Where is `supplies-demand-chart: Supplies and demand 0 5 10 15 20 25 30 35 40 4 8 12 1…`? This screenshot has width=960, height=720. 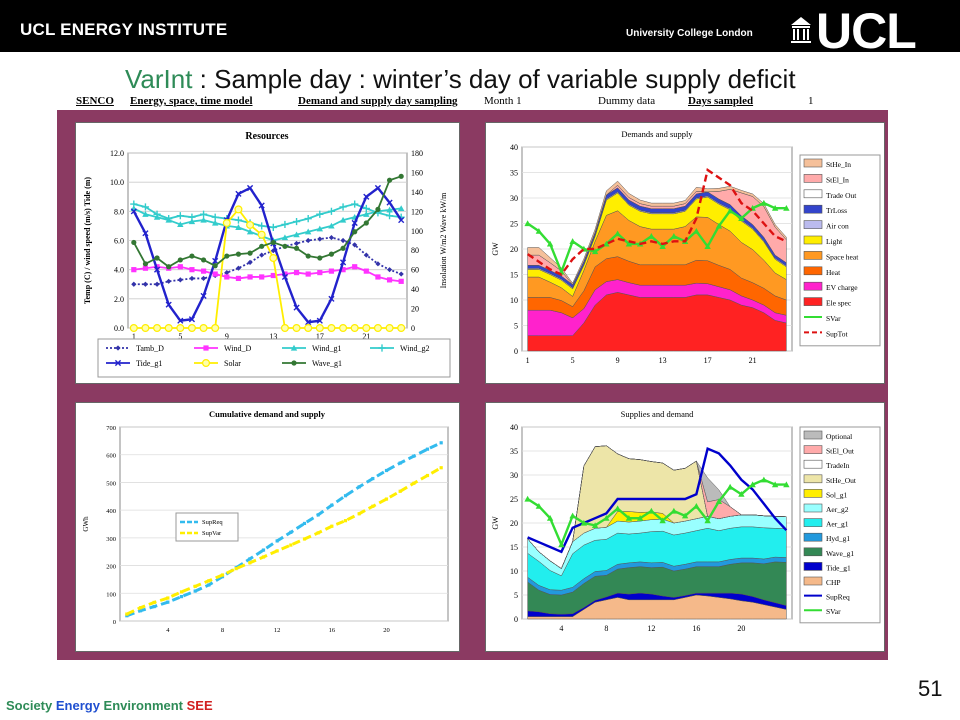
supplies-demand-chart: Supplies and demand 0 5 10 15 20 25 30 35 40 4 8 12 1… is located at coordinates (685, 527).